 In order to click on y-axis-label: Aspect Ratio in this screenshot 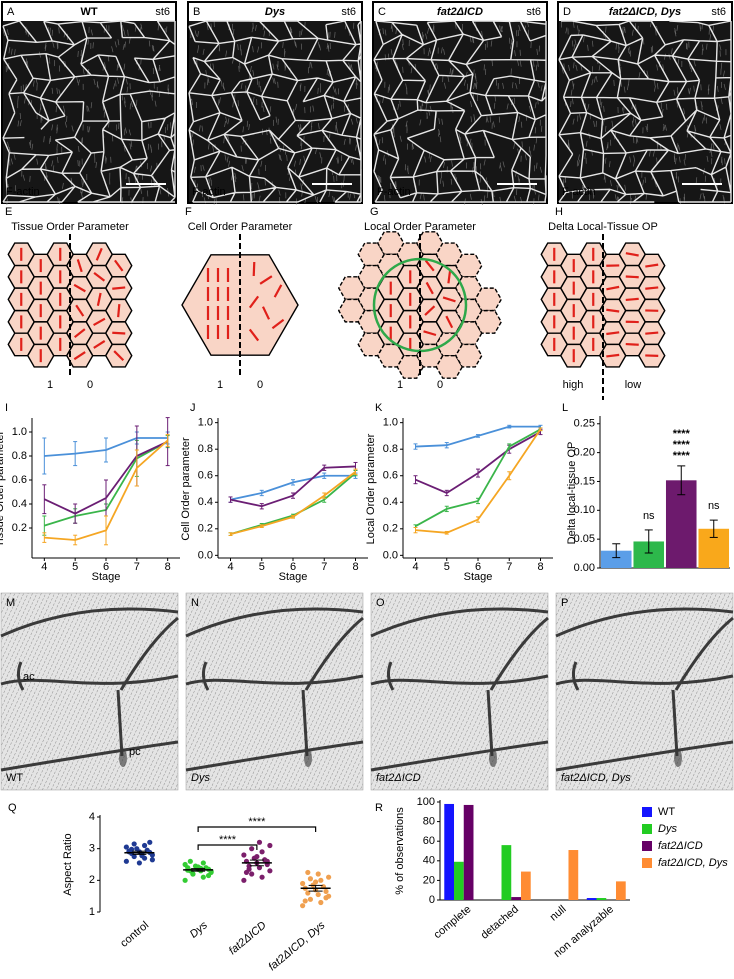, I will do `click(68, 864)`.